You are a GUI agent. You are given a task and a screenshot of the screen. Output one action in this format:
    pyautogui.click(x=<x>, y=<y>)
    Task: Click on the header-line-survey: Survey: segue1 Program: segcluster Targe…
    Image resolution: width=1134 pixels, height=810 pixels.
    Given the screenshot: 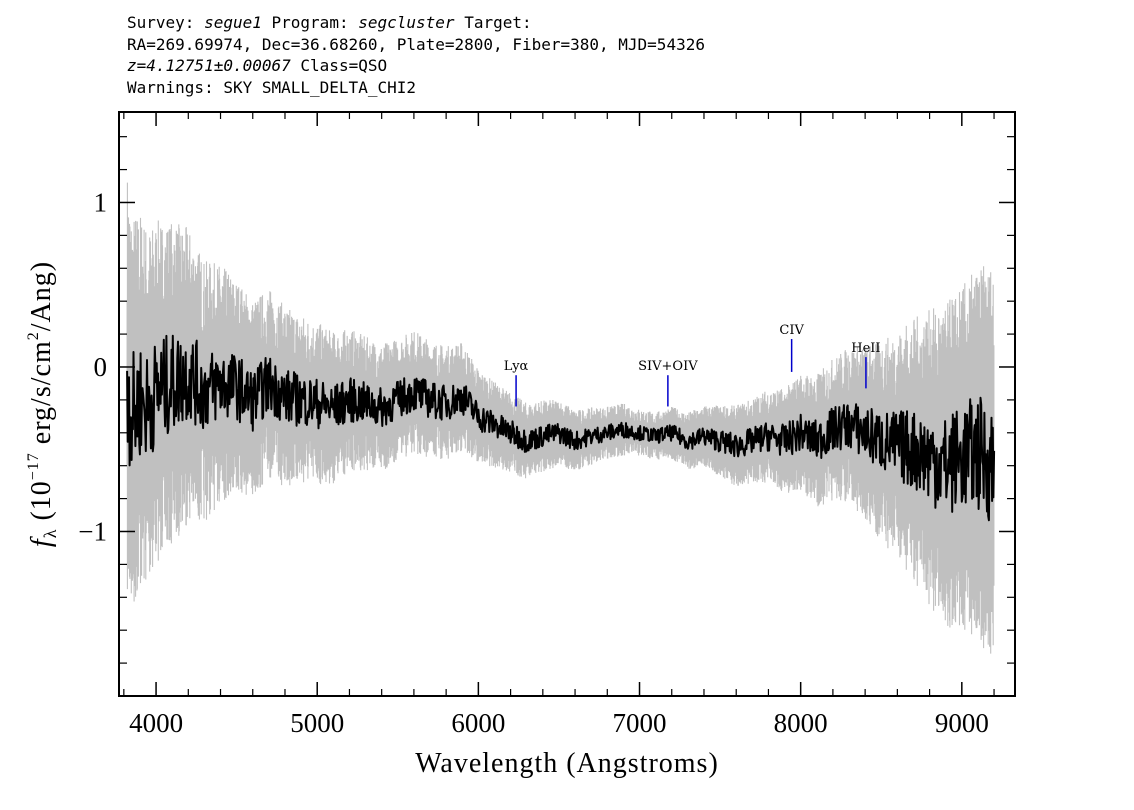 What is the action you would take?
    pyautogui.click(x=329, y=22)
    